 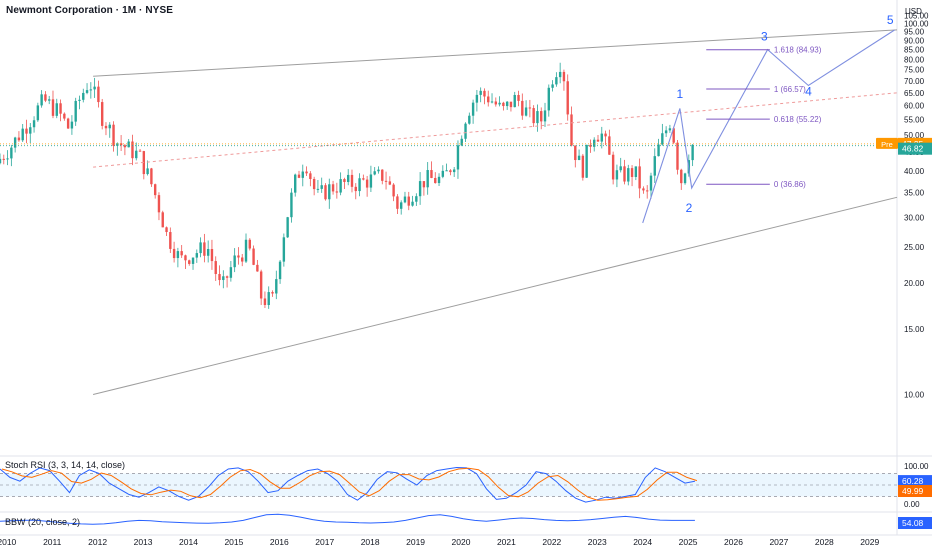 What do you see at coordinates (915, 491) in the screenshot?
I see `stoch-value-badge` at bounding box center [915, 491].